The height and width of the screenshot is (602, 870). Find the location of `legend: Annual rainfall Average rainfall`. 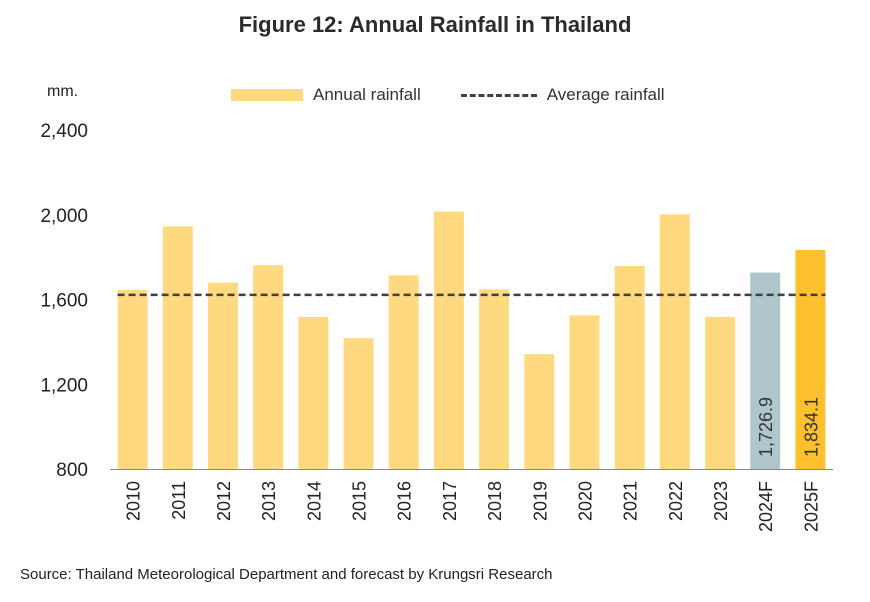

legend: Annual rainfall Average rainfall is located at coordinates (448, 95).